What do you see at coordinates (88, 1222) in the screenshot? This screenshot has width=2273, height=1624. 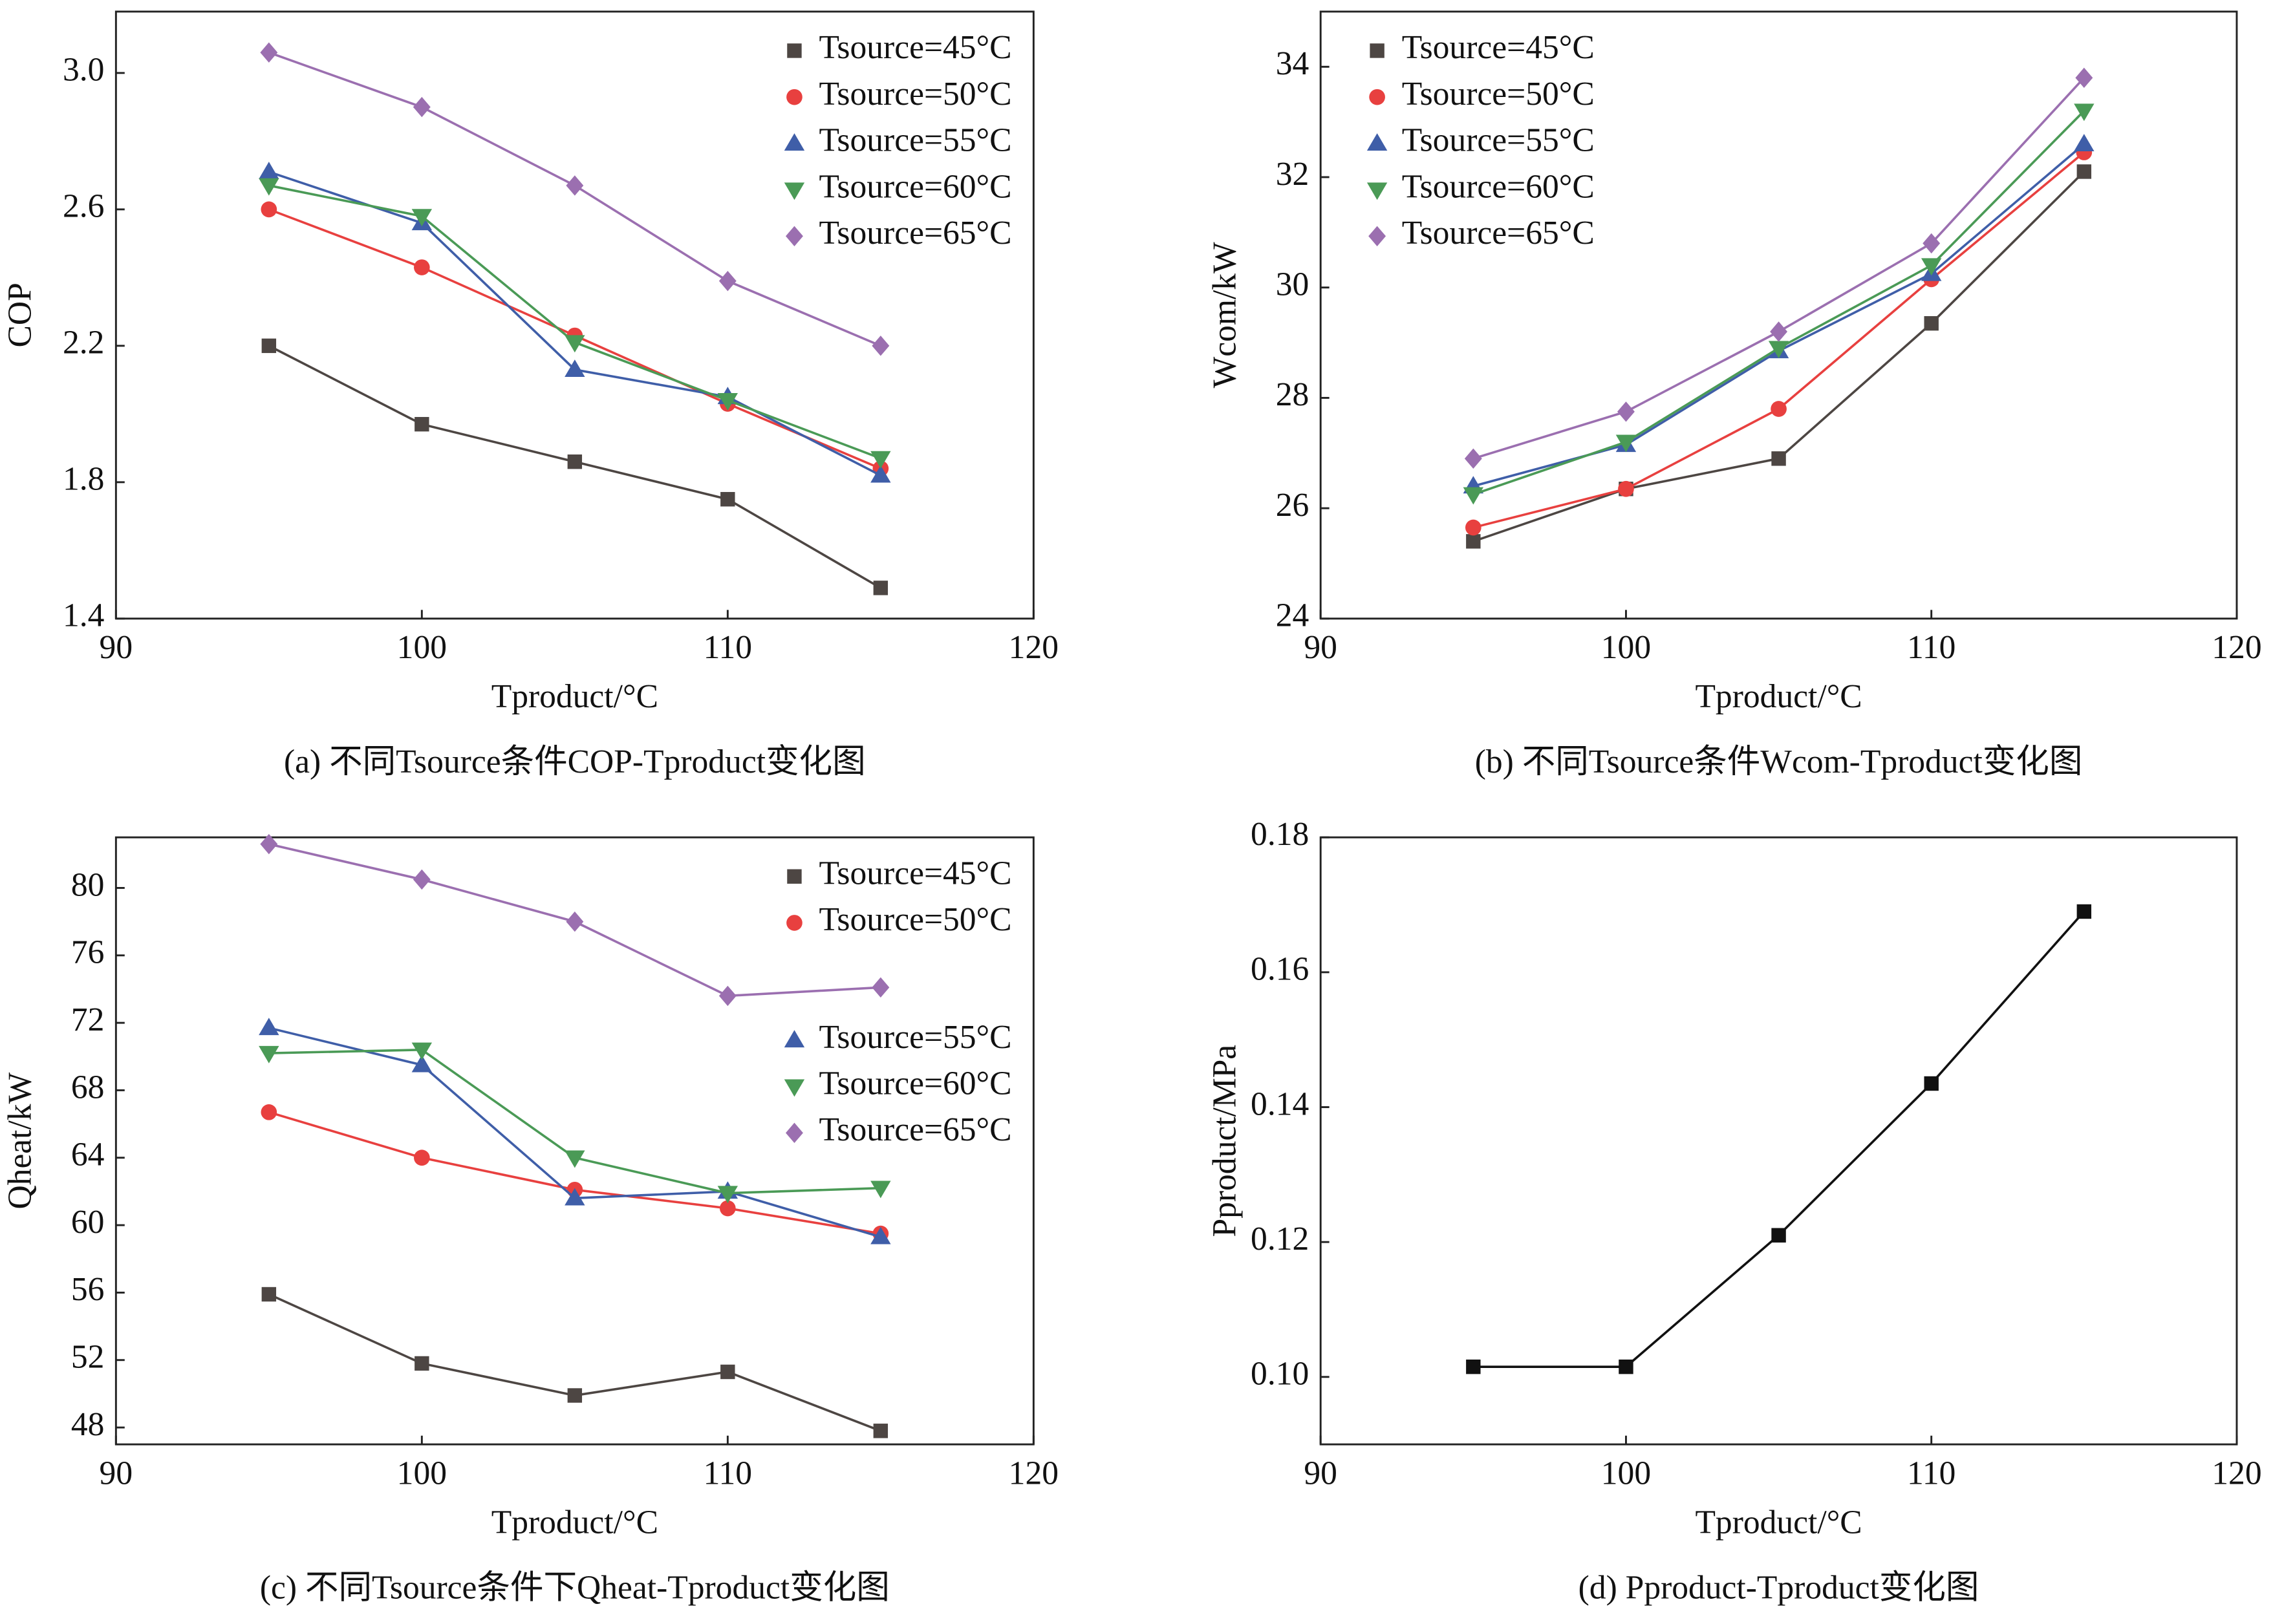 I see `y-tick-label: 60` at bounding box center [88, 1222].